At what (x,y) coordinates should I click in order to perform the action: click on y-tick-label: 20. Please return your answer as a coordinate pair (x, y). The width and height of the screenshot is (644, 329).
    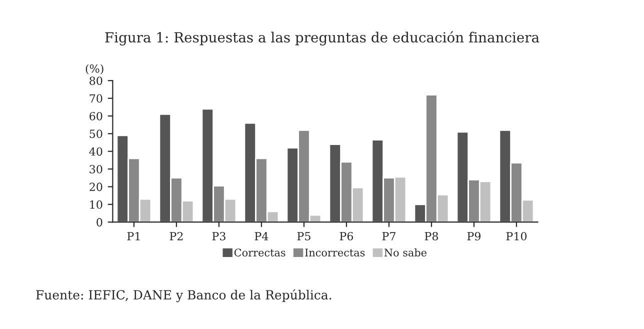
    Looking at the image, I should click on (96, 187).